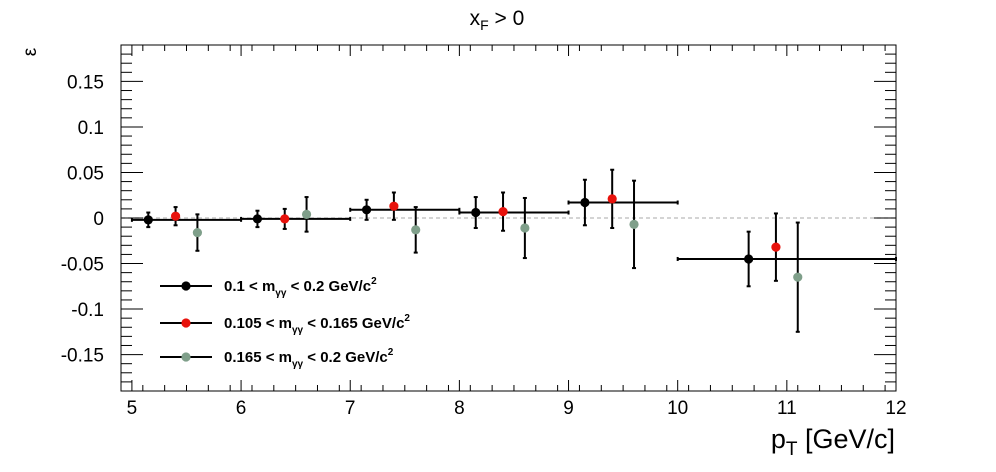  I want to click on y-axis-label: ε, so click(30, 51).